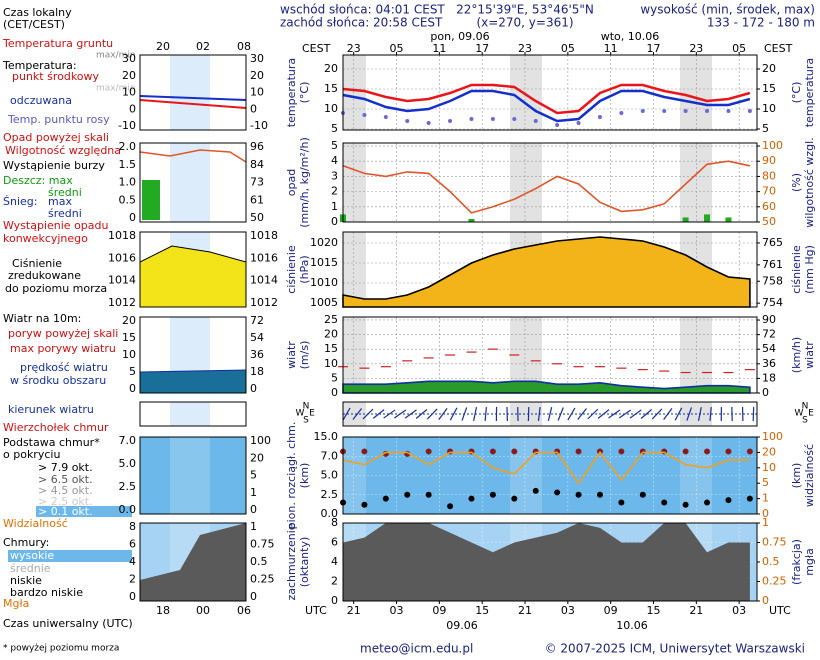  I want to click on mini-tick-label: 1016, so click(122, 257).